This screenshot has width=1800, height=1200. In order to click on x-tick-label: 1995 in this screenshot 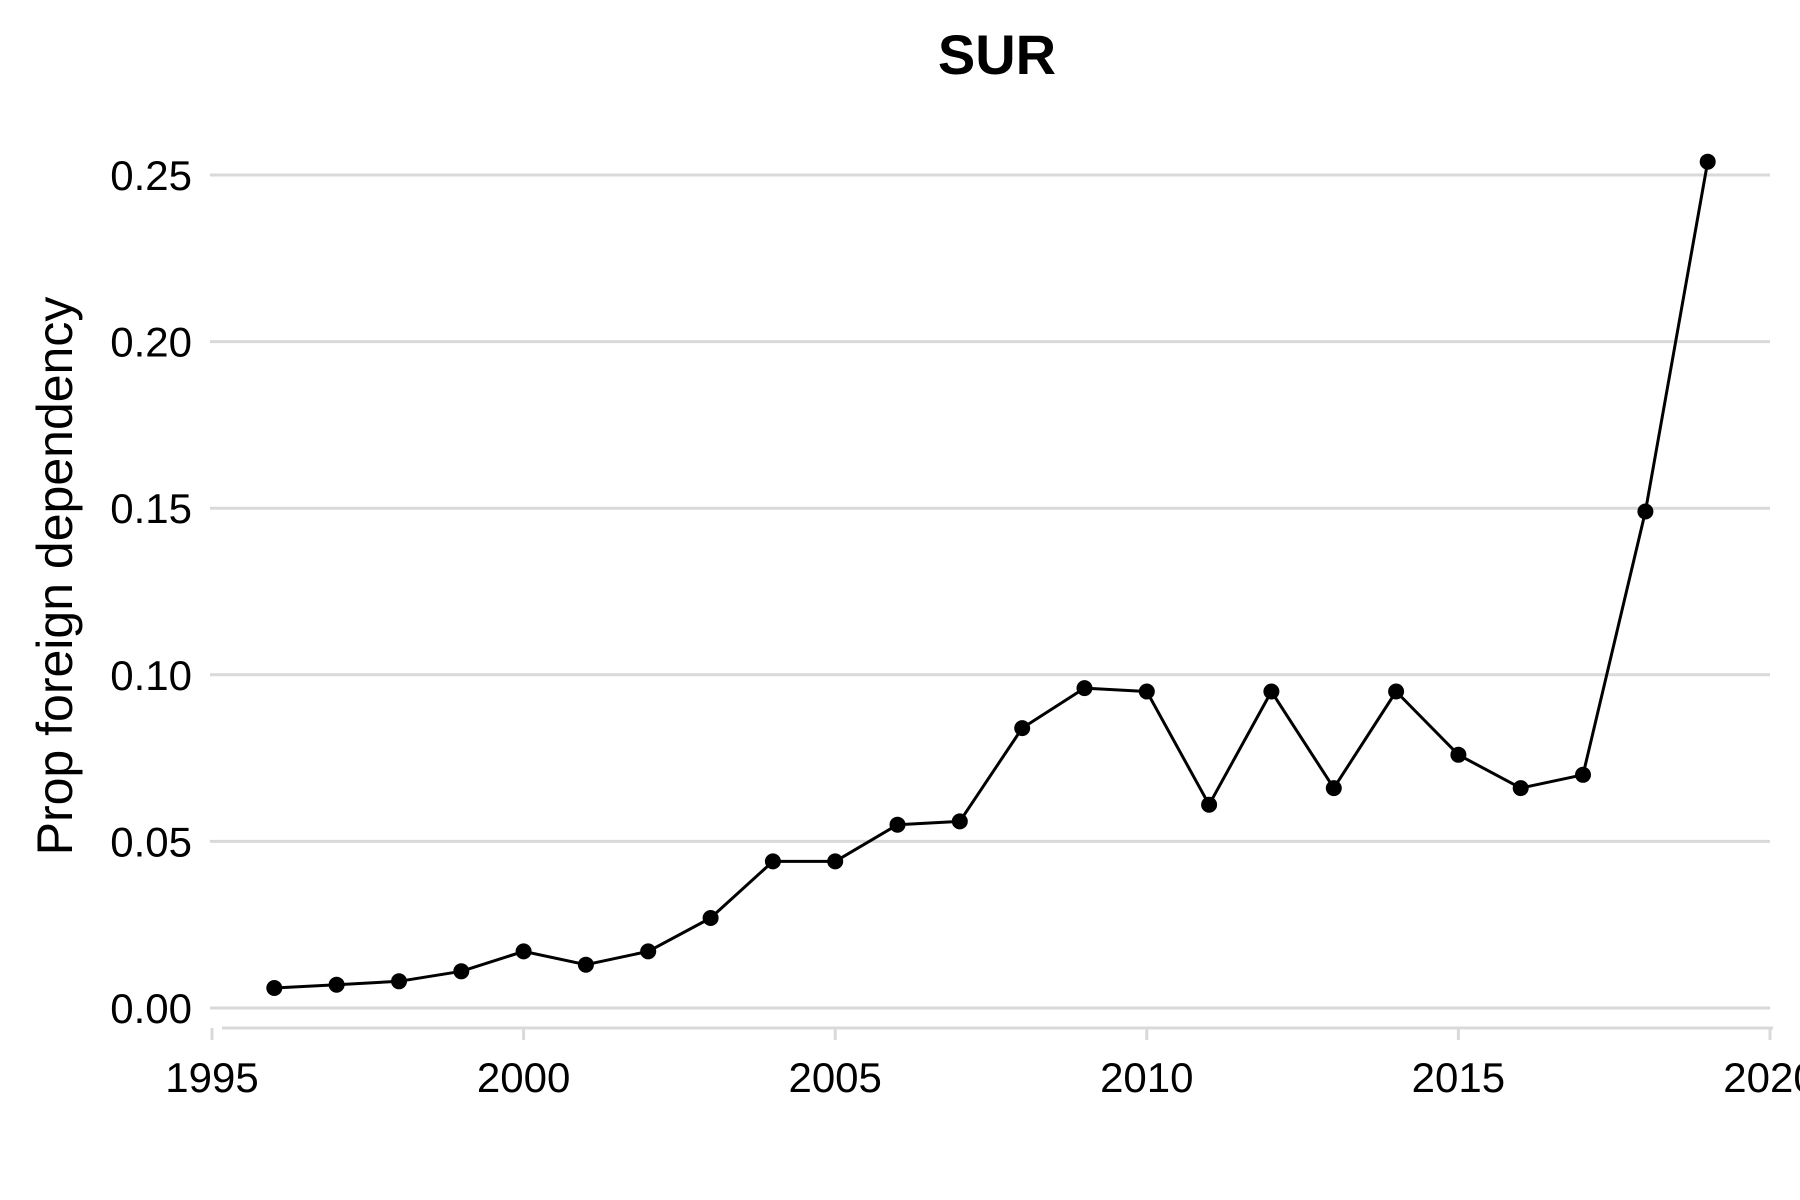, I will do `click(211, 1077)`.